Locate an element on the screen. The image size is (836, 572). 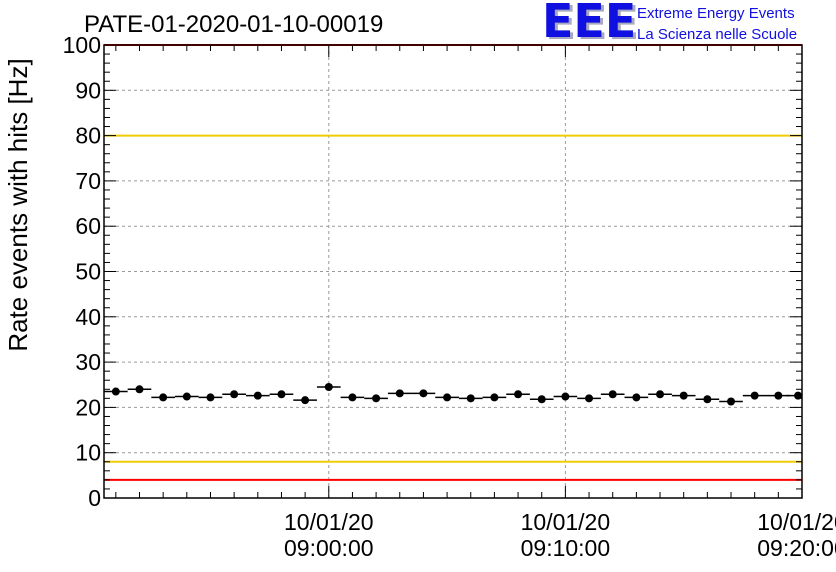
chart-title: PATE-01-2020-01-10-00019 is located at coordinates (233, 24).